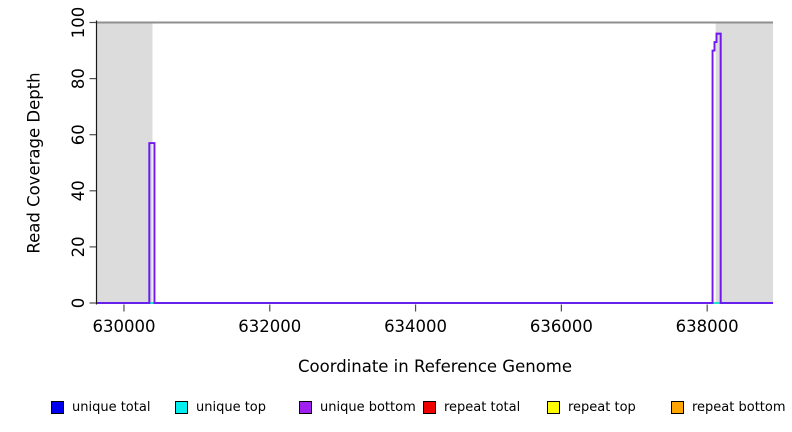 The height and width of the screenshot is (432, 792). Describe the element at coordinates (57, 407) in the screenshot. I see `legend-swatch-unique-total` at that location.